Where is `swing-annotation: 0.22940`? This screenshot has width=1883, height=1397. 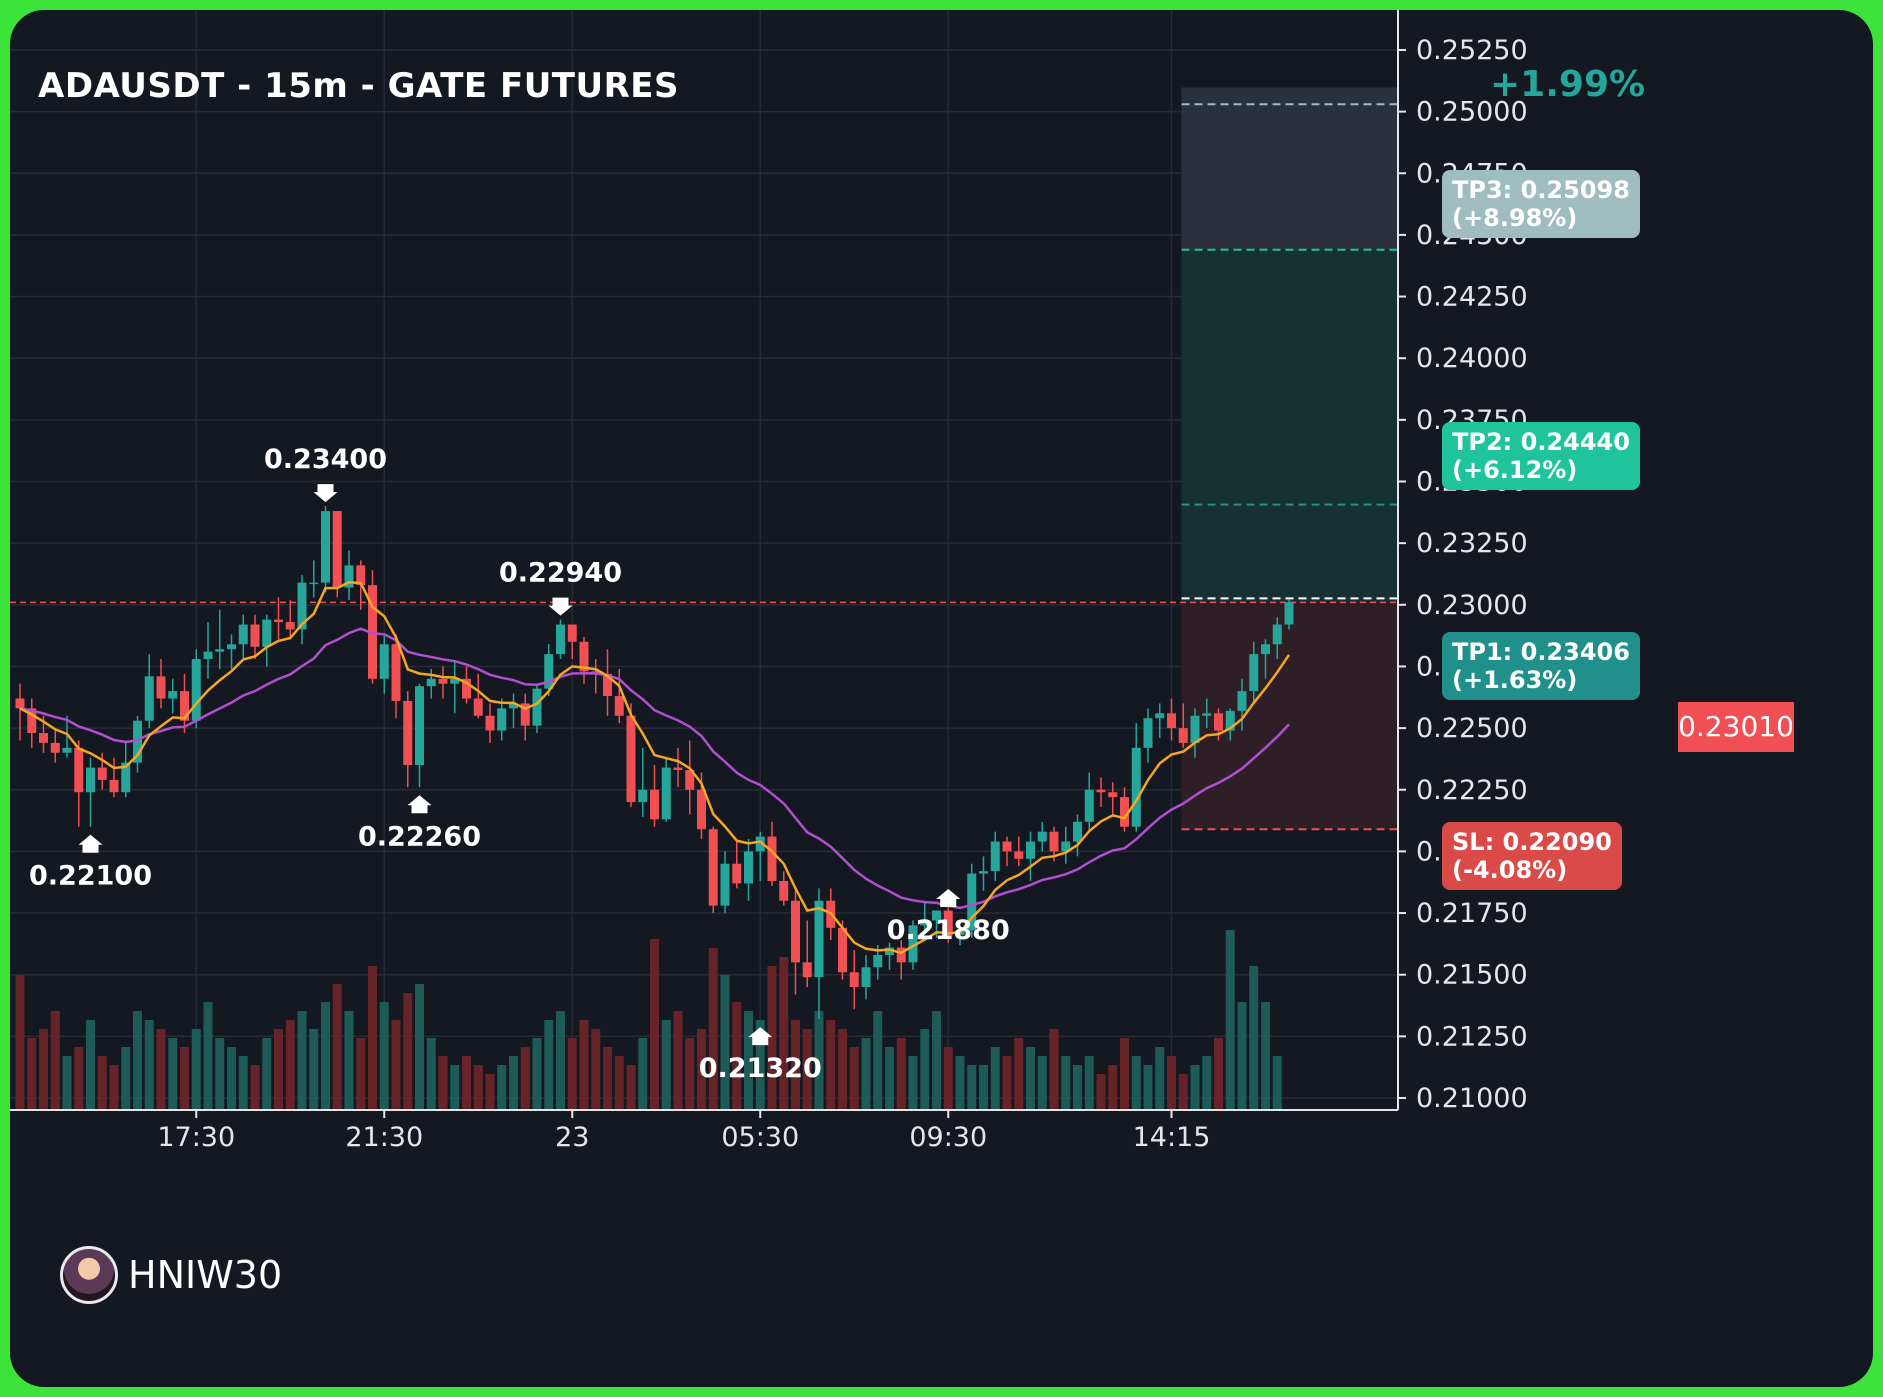
swing-annotation: 0.22940 is located at coordinates (560, 587).